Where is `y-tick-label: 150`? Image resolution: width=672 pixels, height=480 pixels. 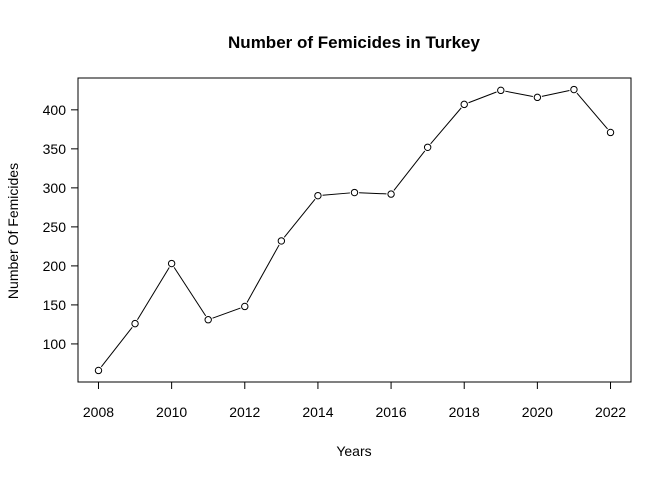
y-tick-label: 150 is located at coordinates (55, 305).